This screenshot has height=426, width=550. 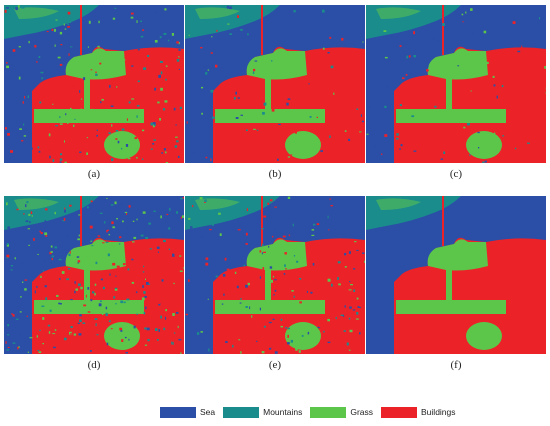 I want to click on mountains-grass-patch, so click(x=36, y=204).